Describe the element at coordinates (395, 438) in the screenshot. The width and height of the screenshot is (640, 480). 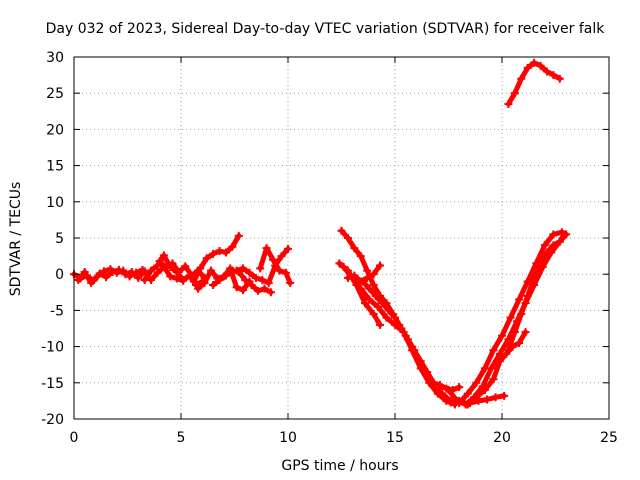
I see `x-tick-label: 15` at that location.